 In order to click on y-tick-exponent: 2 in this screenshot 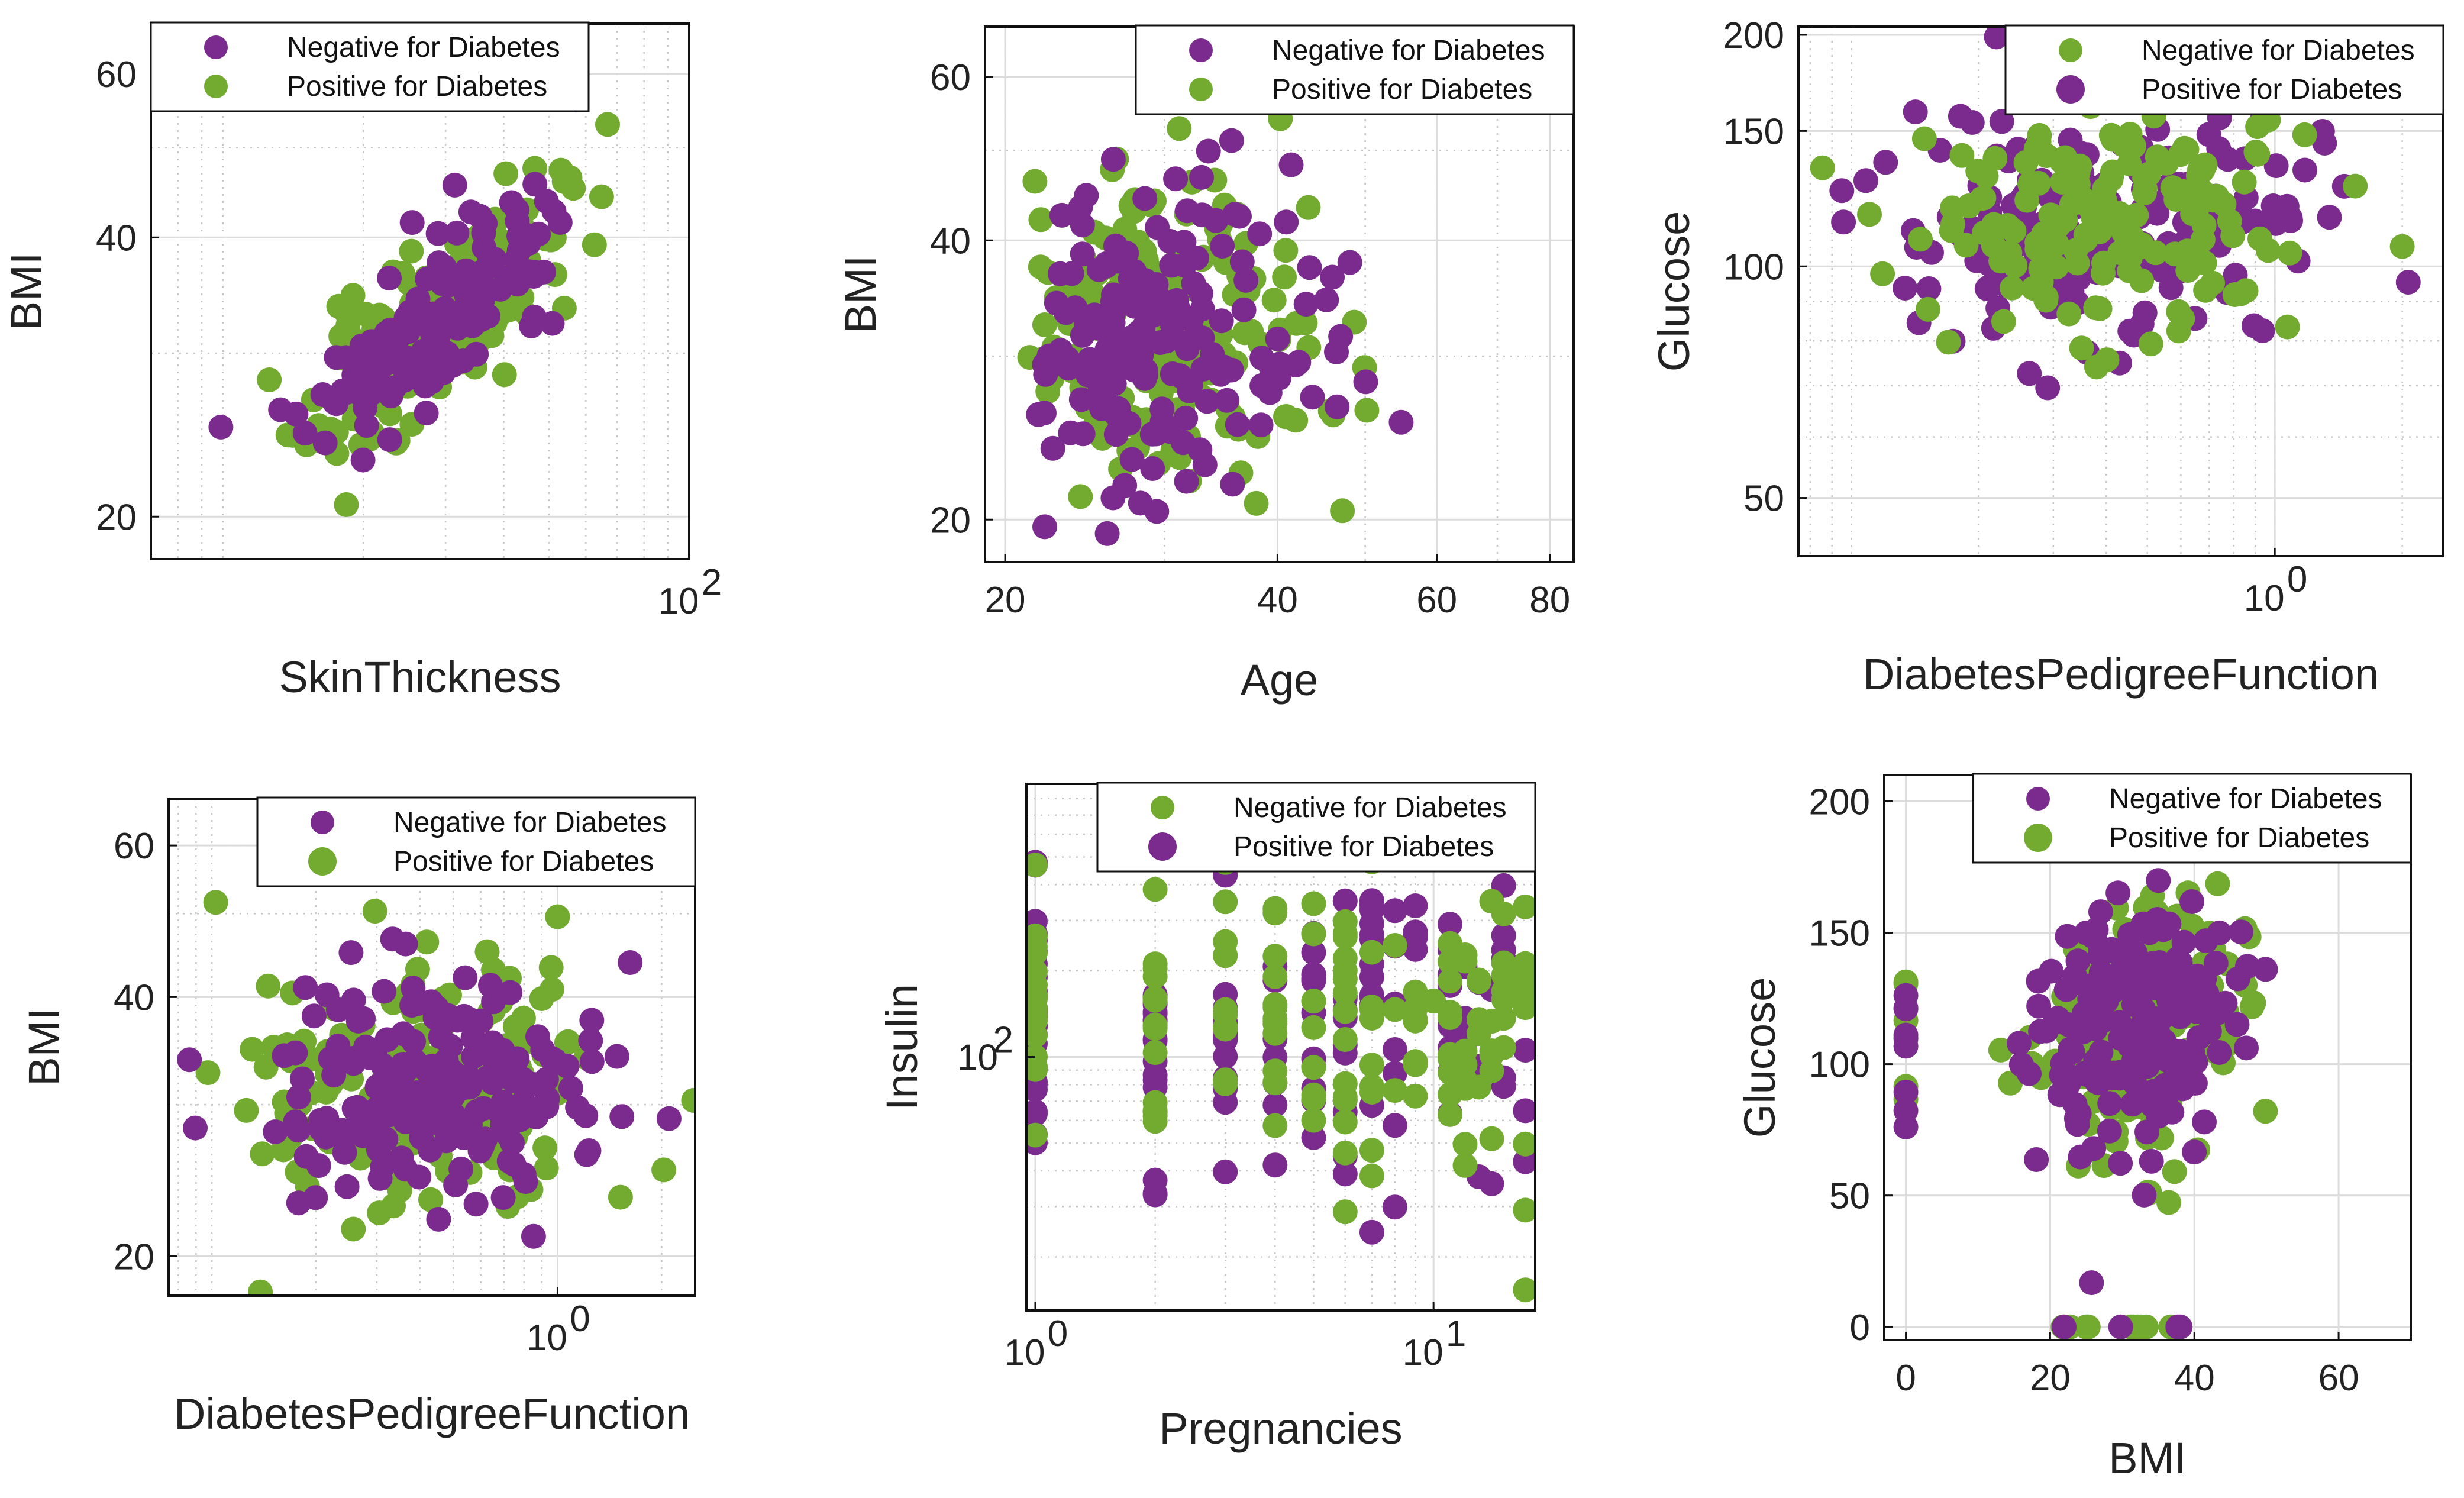, I will do `click(1003, 1039)`.